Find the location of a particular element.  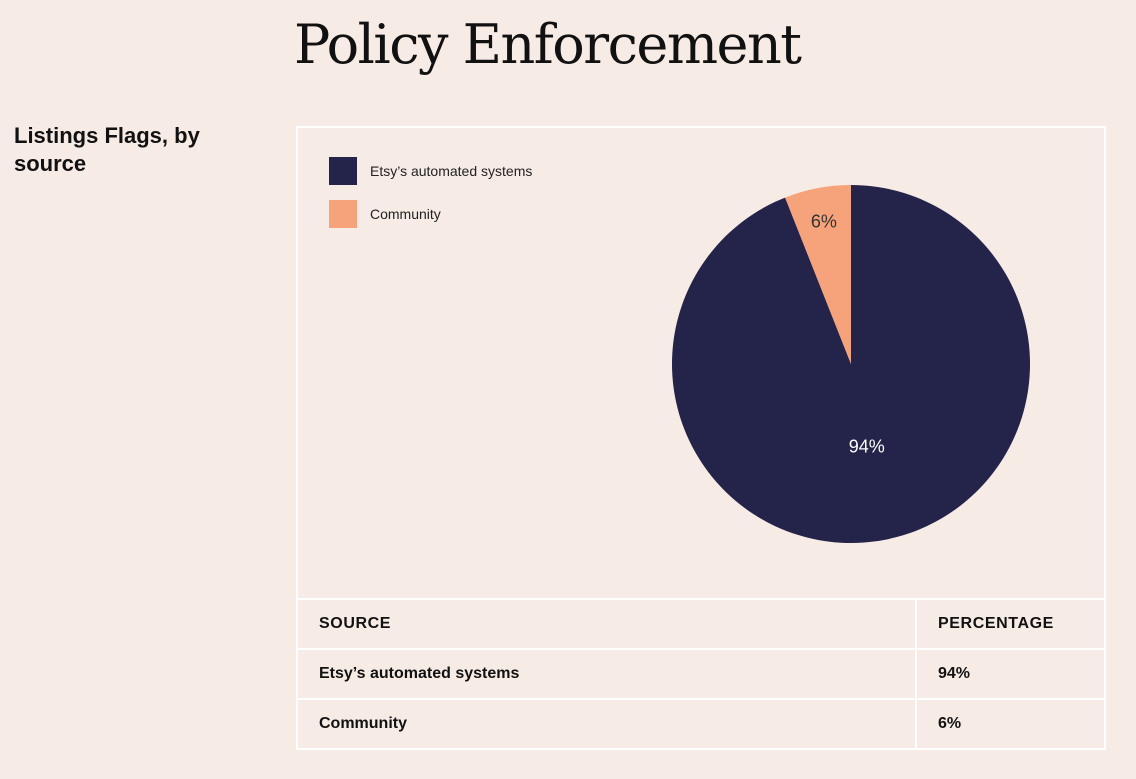

pie-label-automated: 94% is located at coordinates (867, 447).